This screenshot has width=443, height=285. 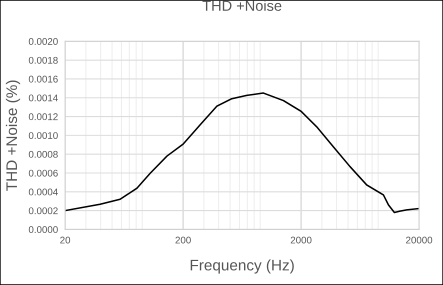 I want to click on y-tick-label: 0.0018, so click(x=43, y=60).